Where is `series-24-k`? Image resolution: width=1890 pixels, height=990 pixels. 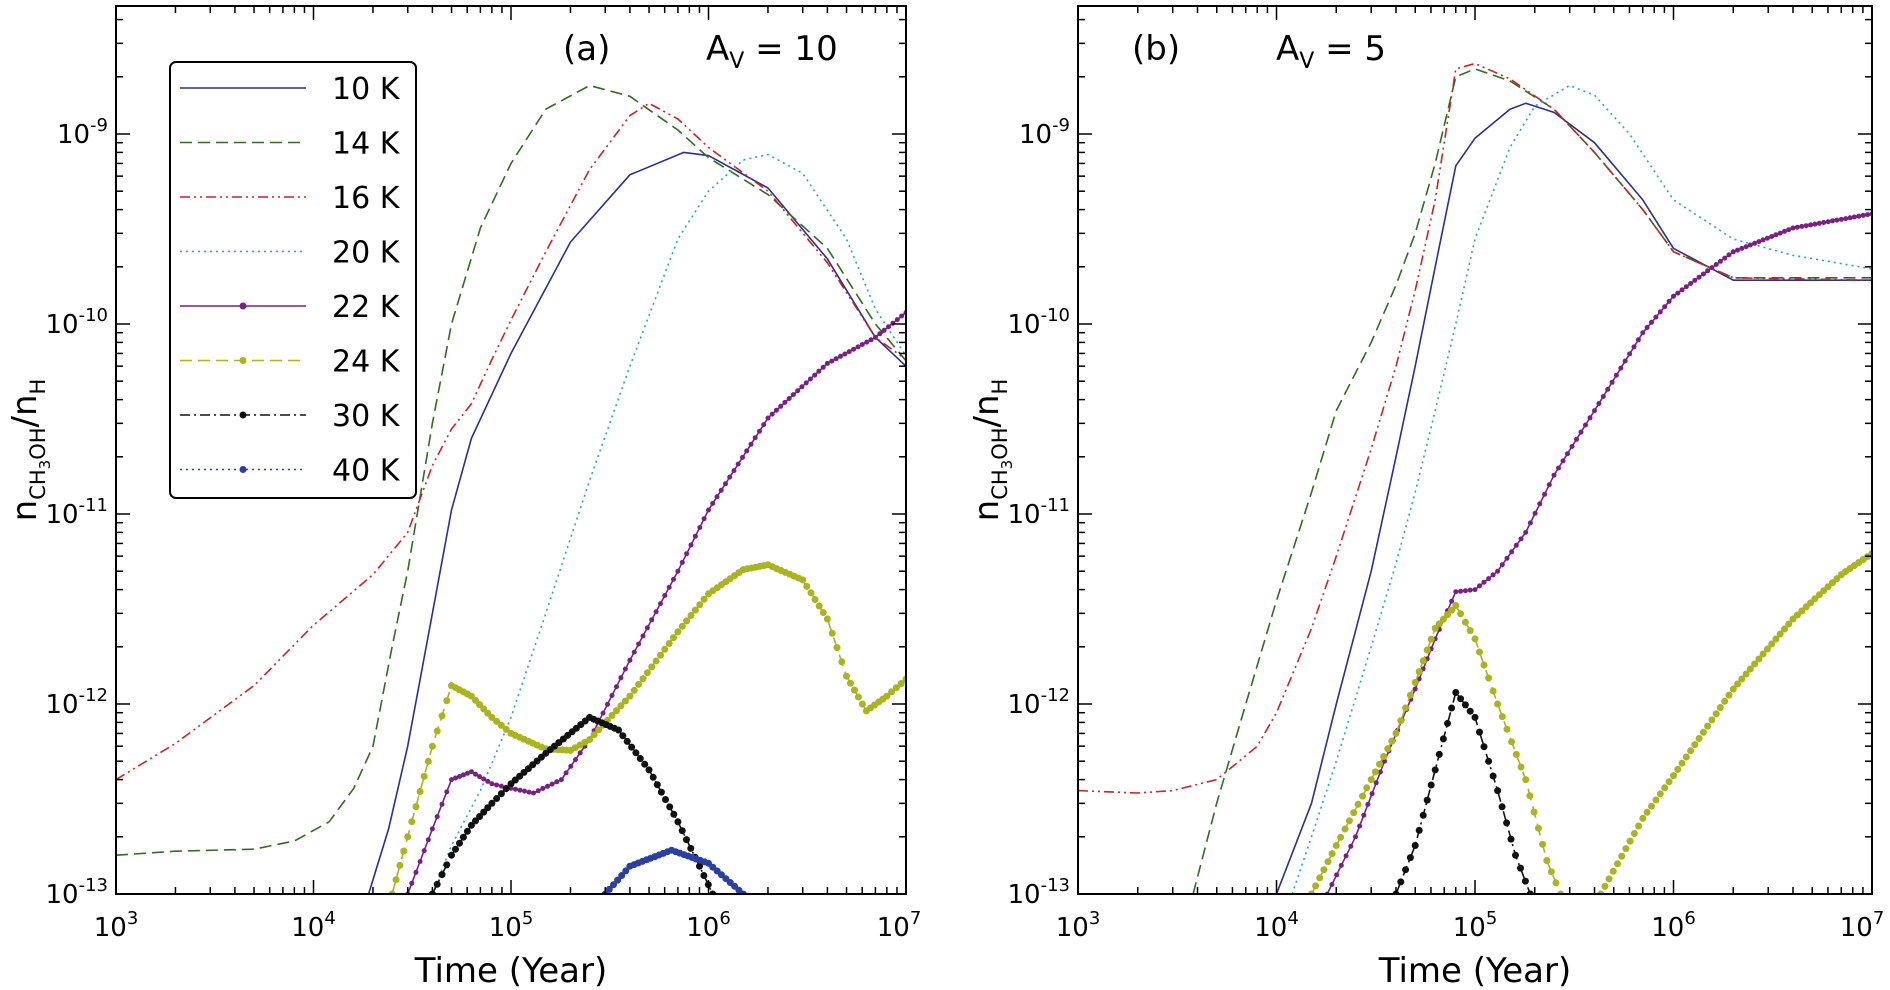
series-24-k is located at coordinates (1436, 748).